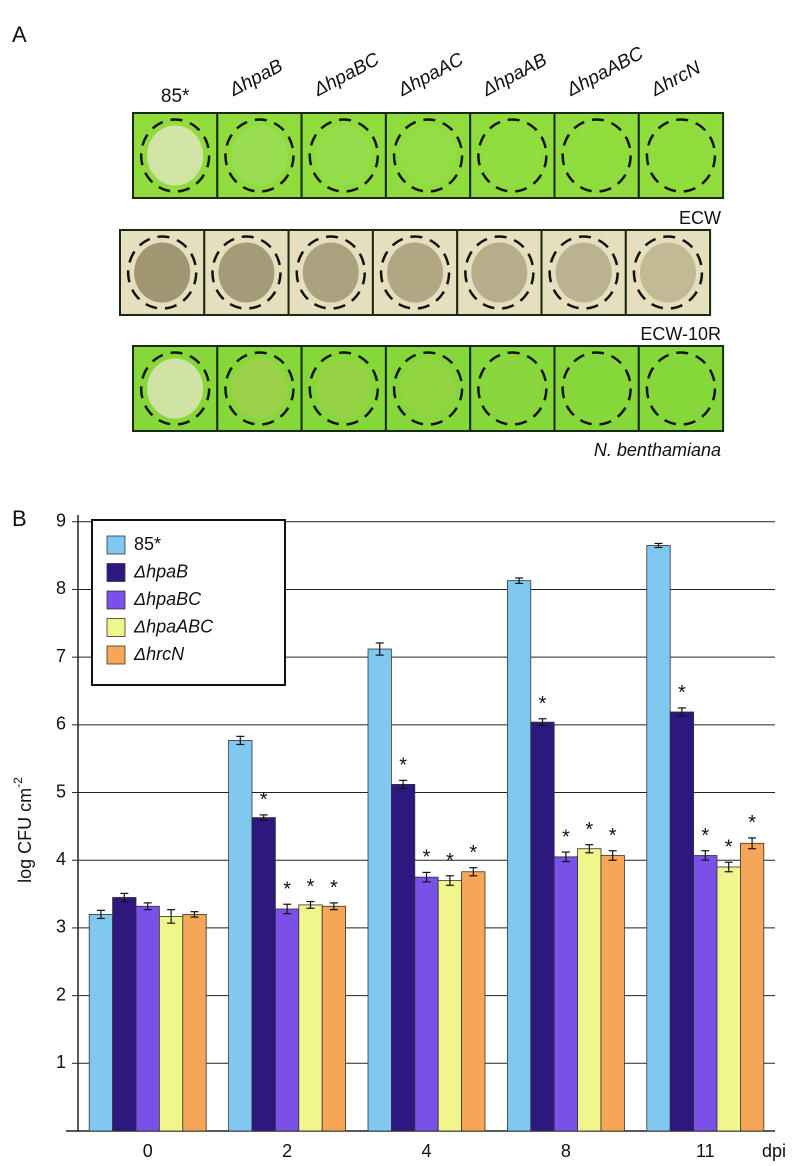  I want to click on column-label: ΔhpaAC, so click(431, 75).